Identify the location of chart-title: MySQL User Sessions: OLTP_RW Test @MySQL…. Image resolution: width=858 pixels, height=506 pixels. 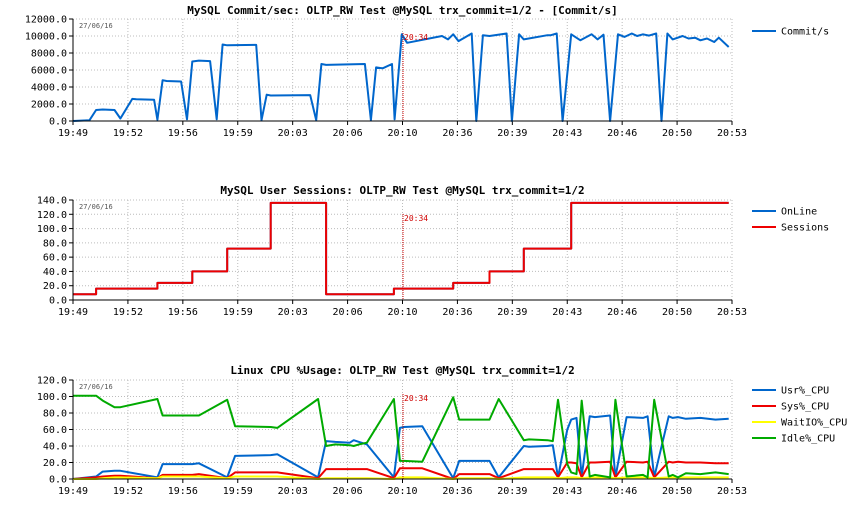
(402, 190).